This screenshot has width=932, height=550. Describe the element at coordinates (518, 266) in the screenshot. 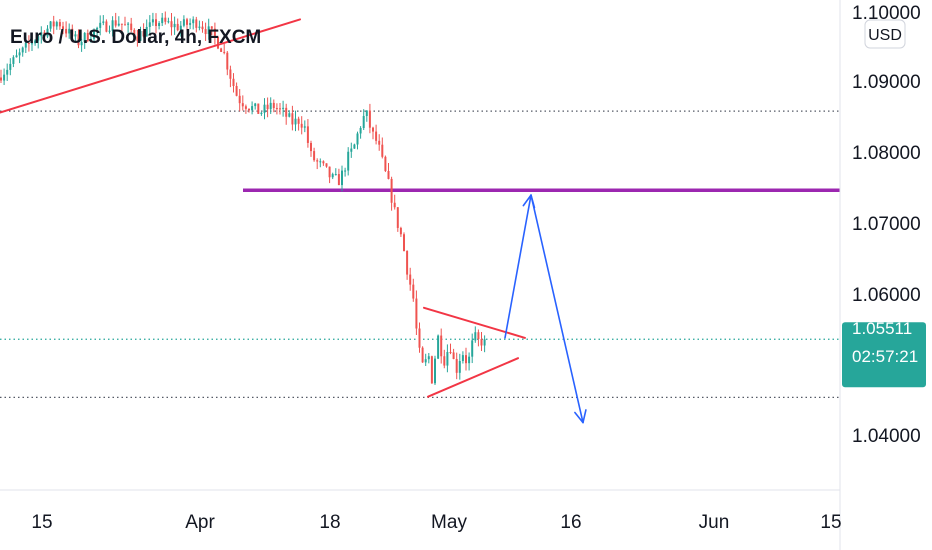

I see `projection-arrow-up` at that location.